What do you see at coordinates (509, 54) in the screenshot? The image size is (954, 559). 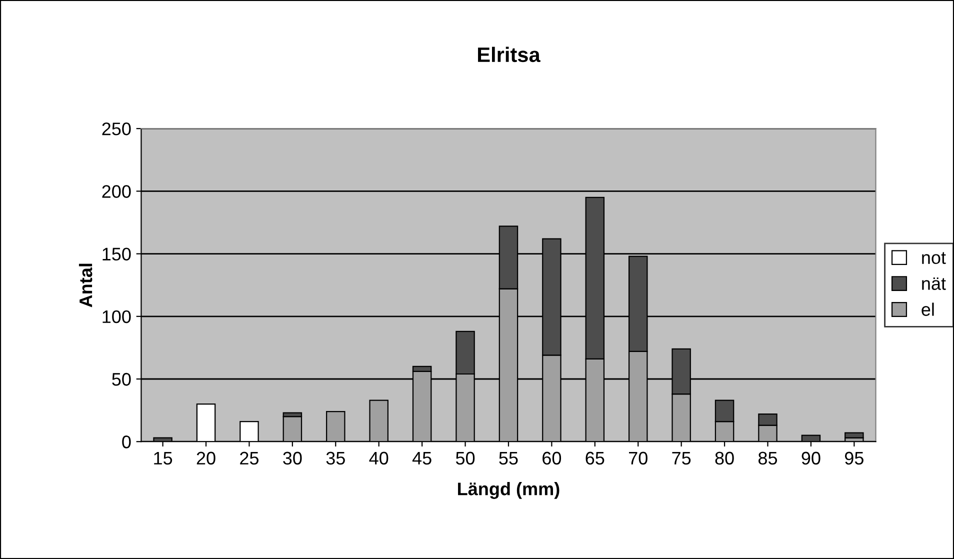 I see `chart-title: Elritsa` at bounding box center [509, 54].